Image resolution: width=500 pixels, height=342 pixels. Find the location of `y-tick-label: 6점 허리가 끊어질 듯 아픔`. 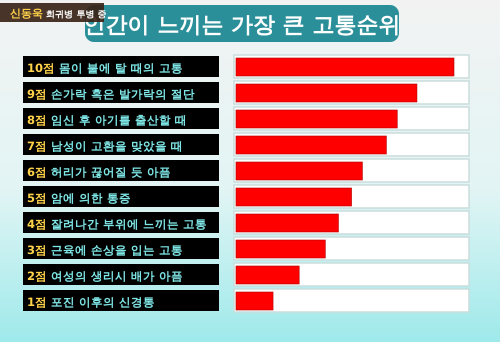

y-tick-label: 6점 허리가 끊어질 듯 아픔 is located at coordinates (99, 172).